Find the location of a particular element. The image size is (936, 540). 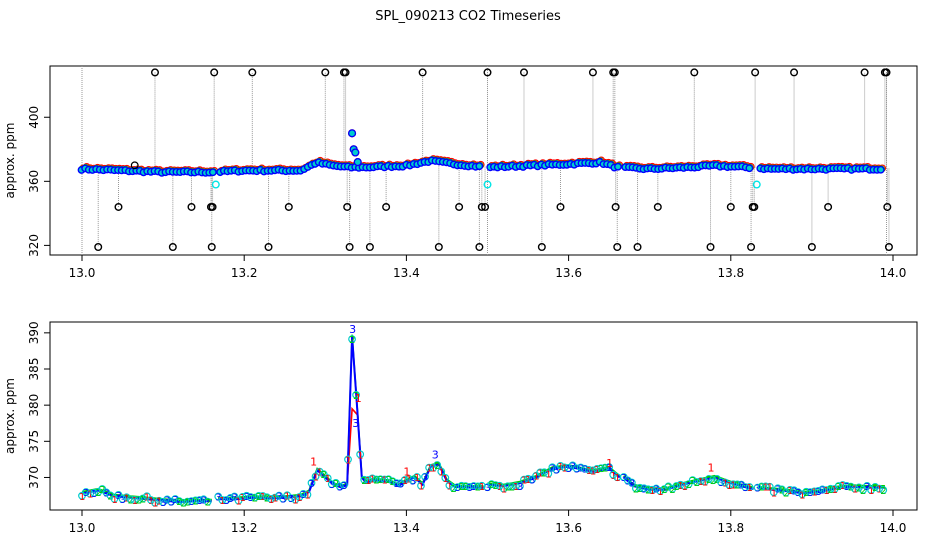

x-tick-label-bottom: 13.8 is located at coordinates (730, 528).